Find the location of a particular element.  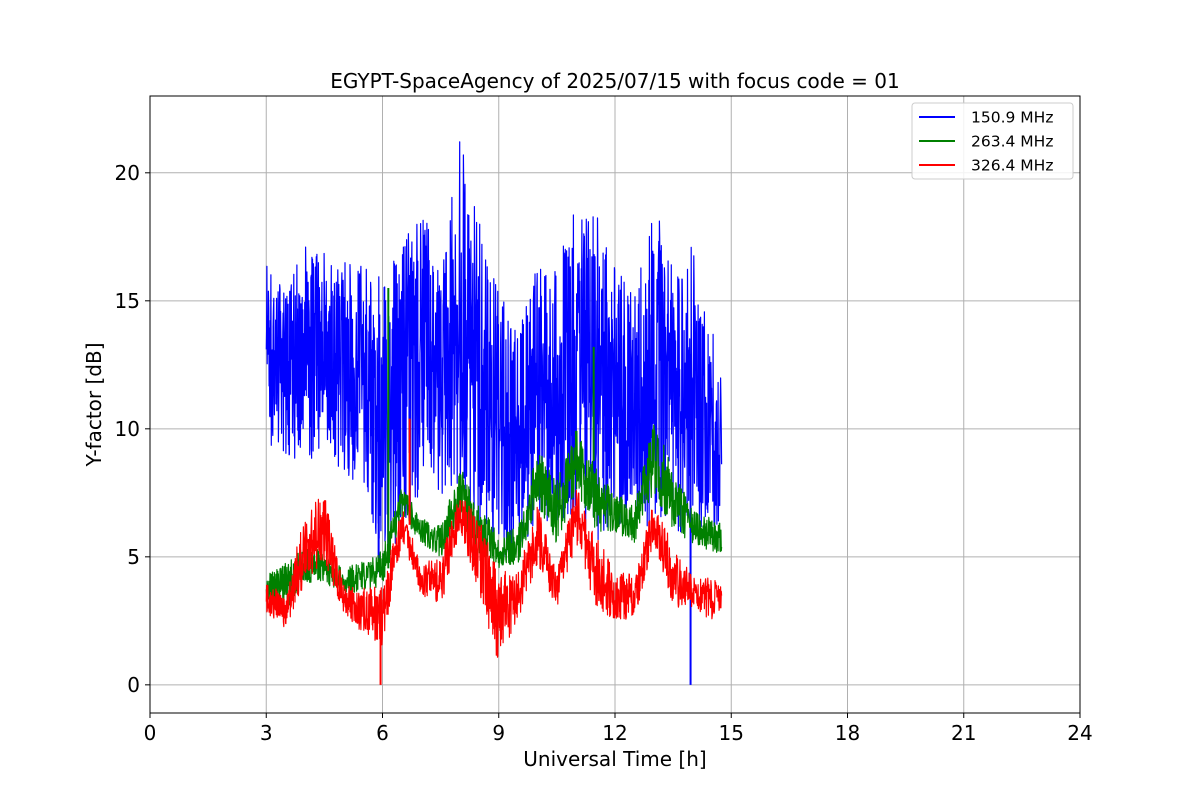

series-line is located at coordinates (494, 573).